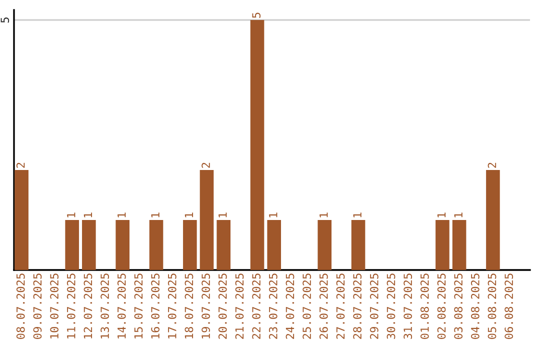 Image resolution: width=540 pixels, height=340 pixels. What do you see at coordinates (374, 306) in the screenshot?
I see `x-tick-label: 29.07.2025` at bounding box center [374, 306].